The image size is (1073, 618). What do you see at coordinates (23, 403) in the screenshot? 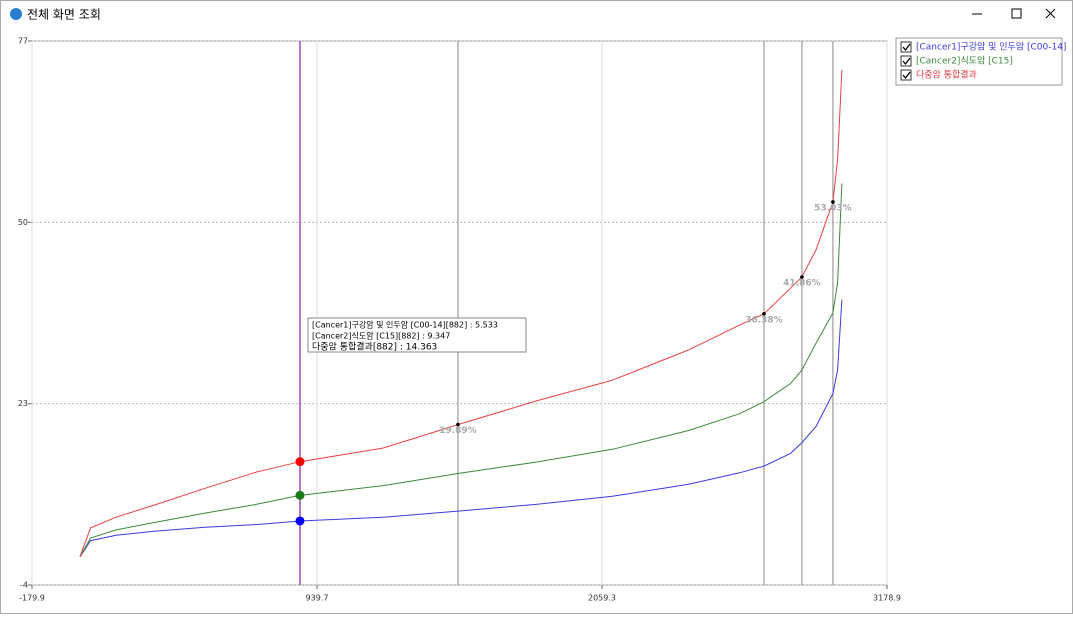
I see `y-tick-label: 23` at bounding box center [23, 403].